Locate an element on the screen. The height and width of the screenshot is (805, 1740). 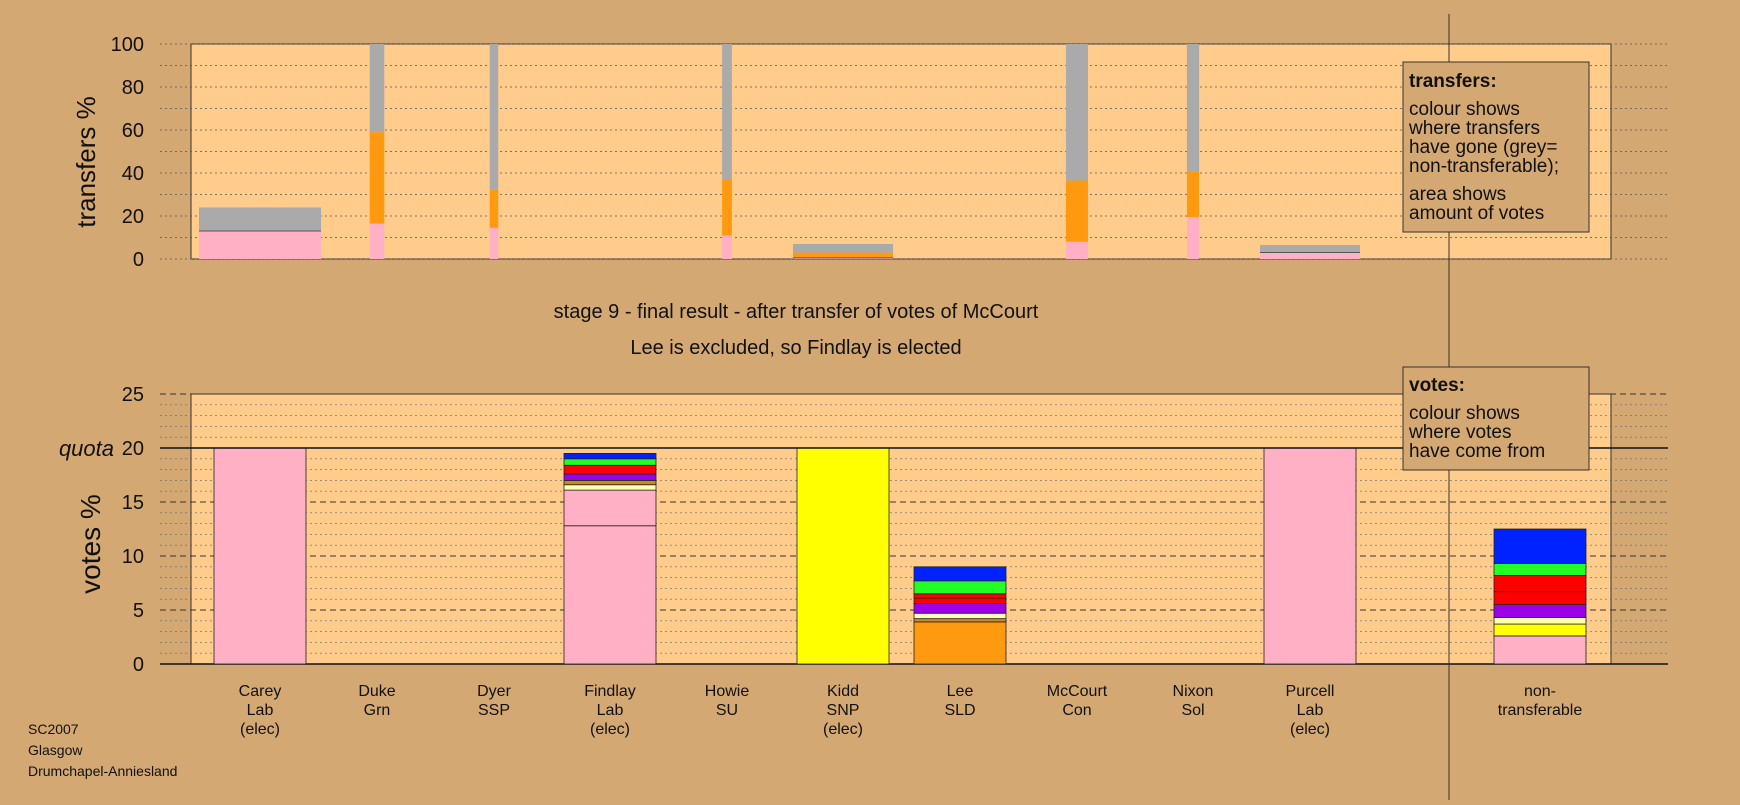
transfers-legend-line: colour shows is located at coordinates (1464, 109).